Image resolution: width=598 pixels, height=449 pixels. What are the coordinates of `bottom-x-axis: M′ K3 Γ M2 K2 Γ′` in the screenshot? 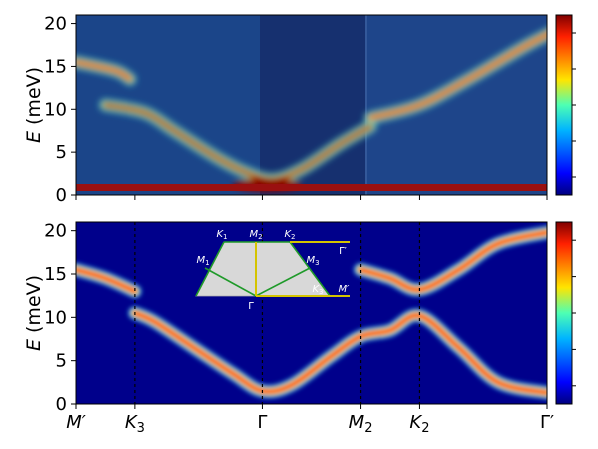 It's located at (310, 420).